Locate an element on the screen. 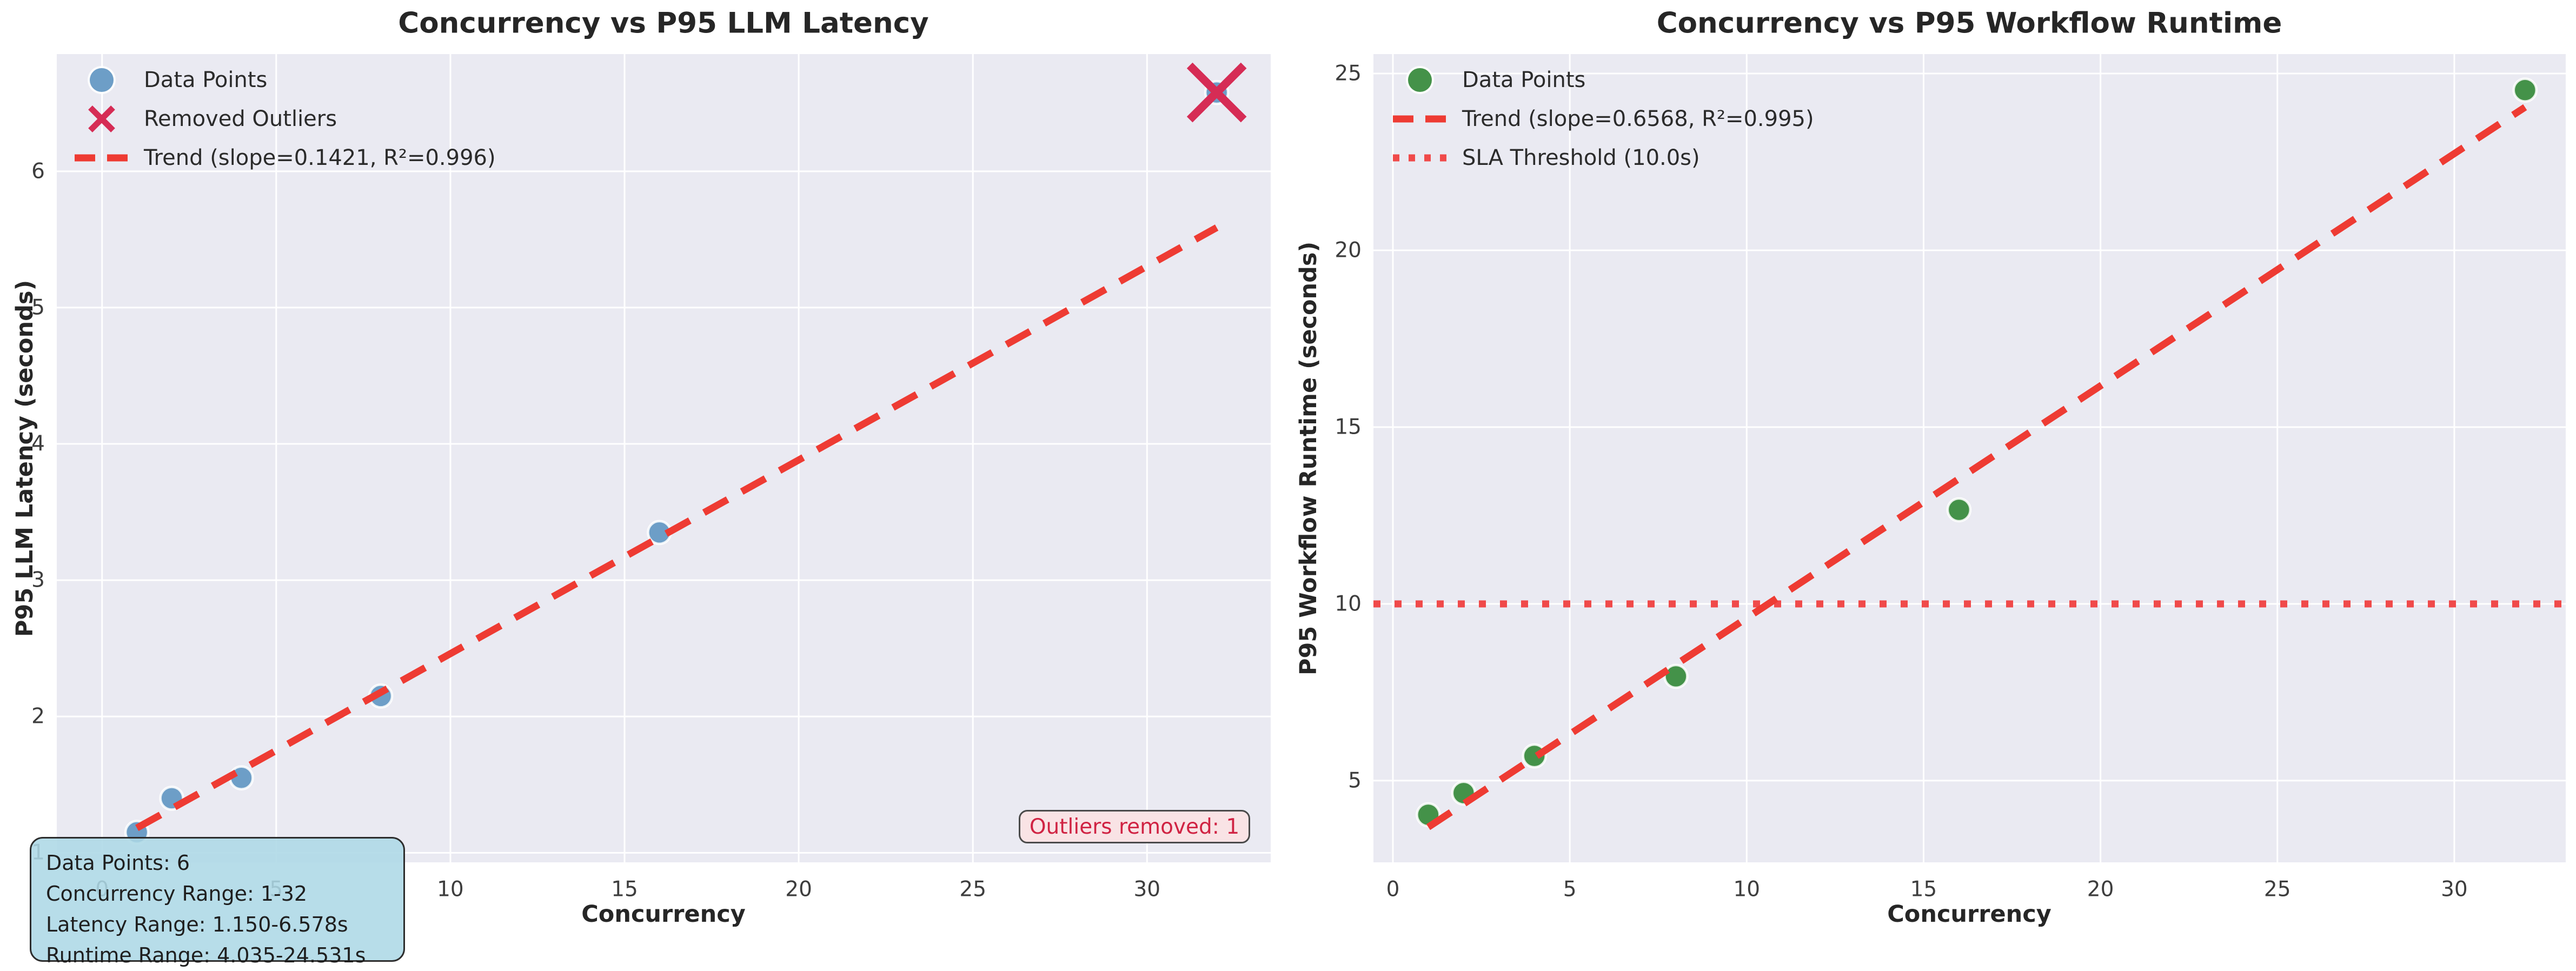 This screenshot has width=2576, height=971. x-tick-label: 0 is located at coordinates (1393, 890).